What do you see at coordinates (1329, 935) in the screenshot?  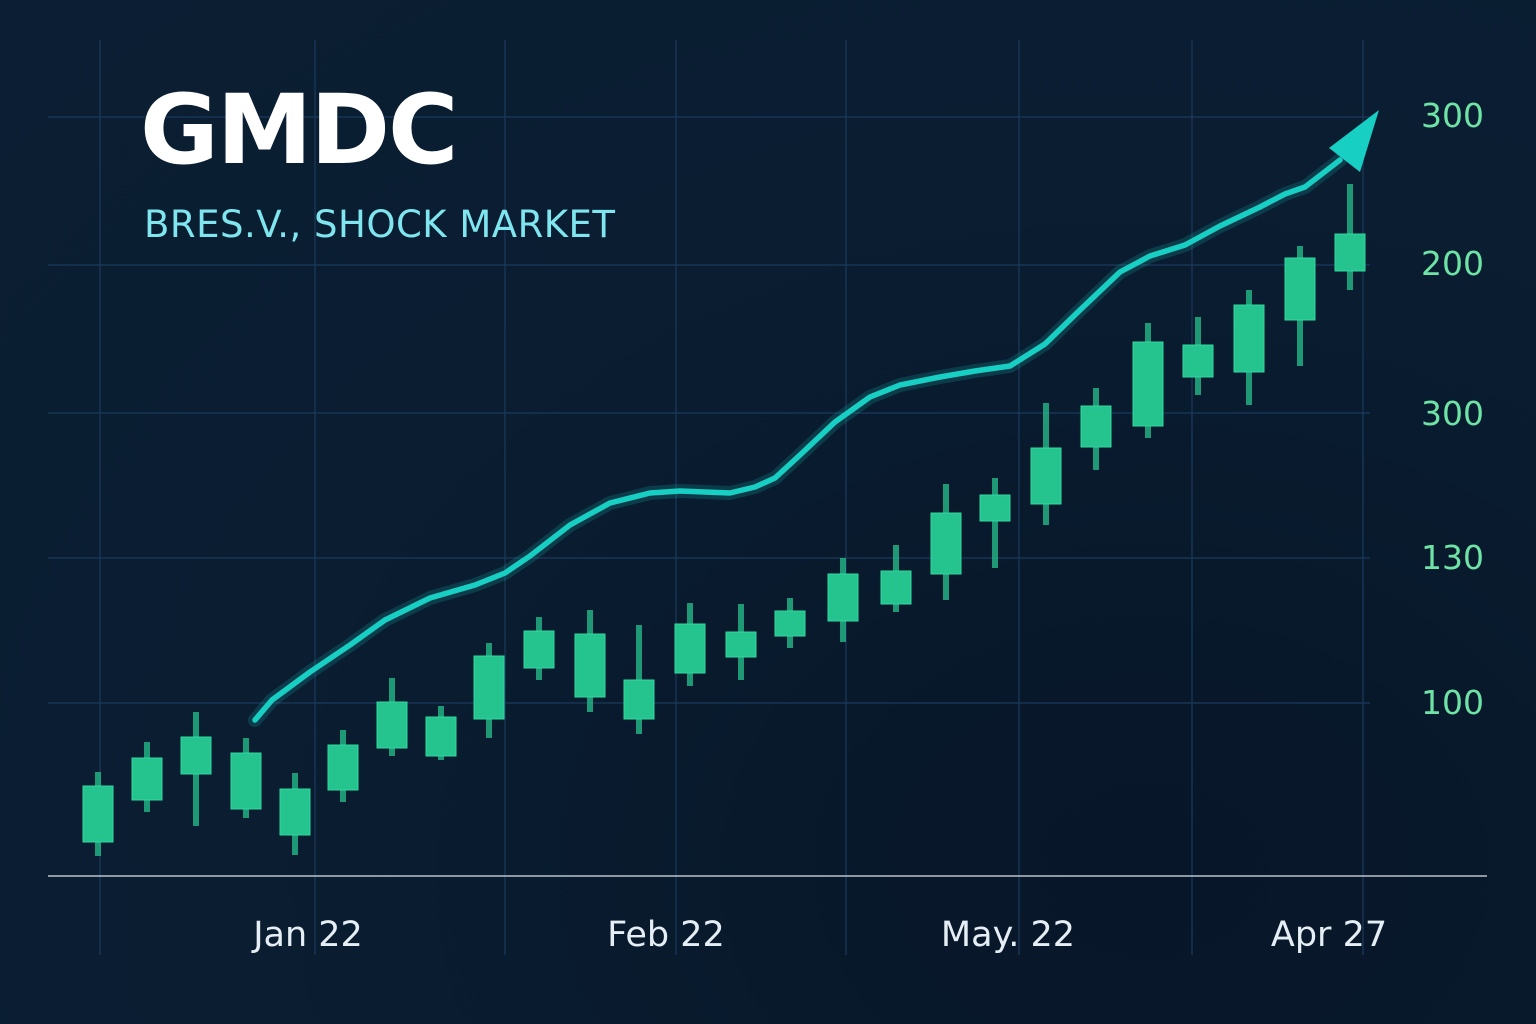 I see `x-tick-label: Apr 27` at bounding box center [1329, 935].